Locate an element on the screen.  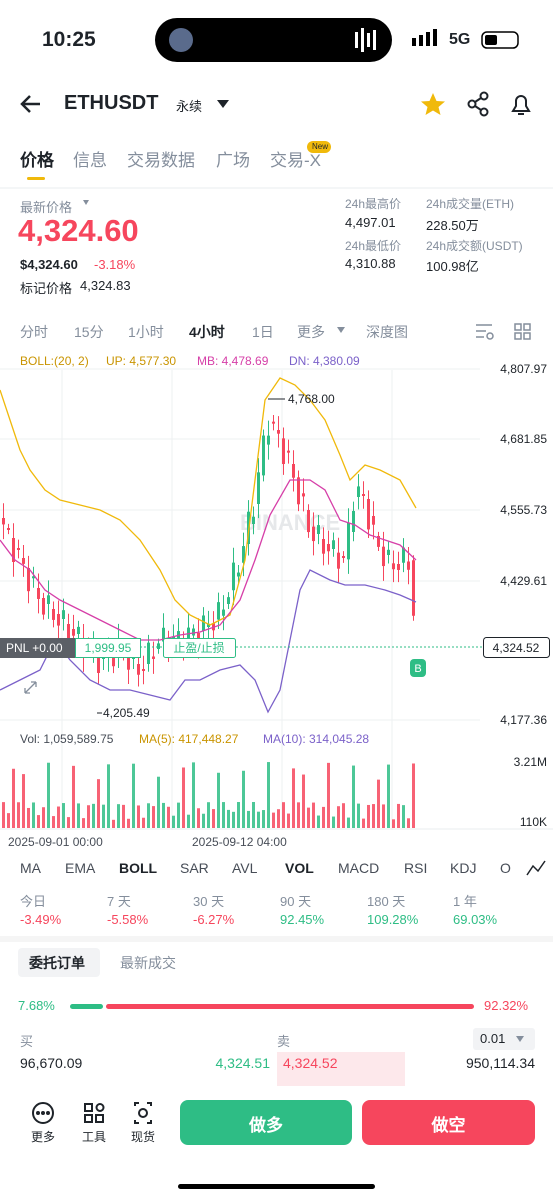
tab: 交易-X is located at coordinates (295, 160).